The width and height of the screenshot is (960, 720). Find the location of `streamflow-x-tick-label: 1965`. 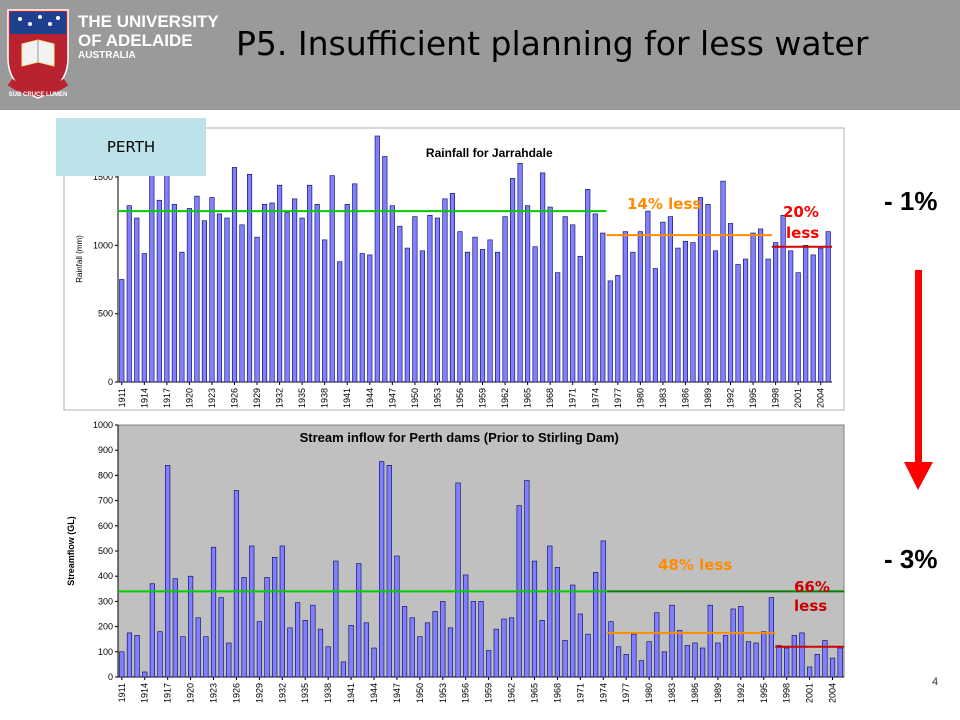

streamflow-x-tick-label: 1965 is located at coordinates (534, 693).